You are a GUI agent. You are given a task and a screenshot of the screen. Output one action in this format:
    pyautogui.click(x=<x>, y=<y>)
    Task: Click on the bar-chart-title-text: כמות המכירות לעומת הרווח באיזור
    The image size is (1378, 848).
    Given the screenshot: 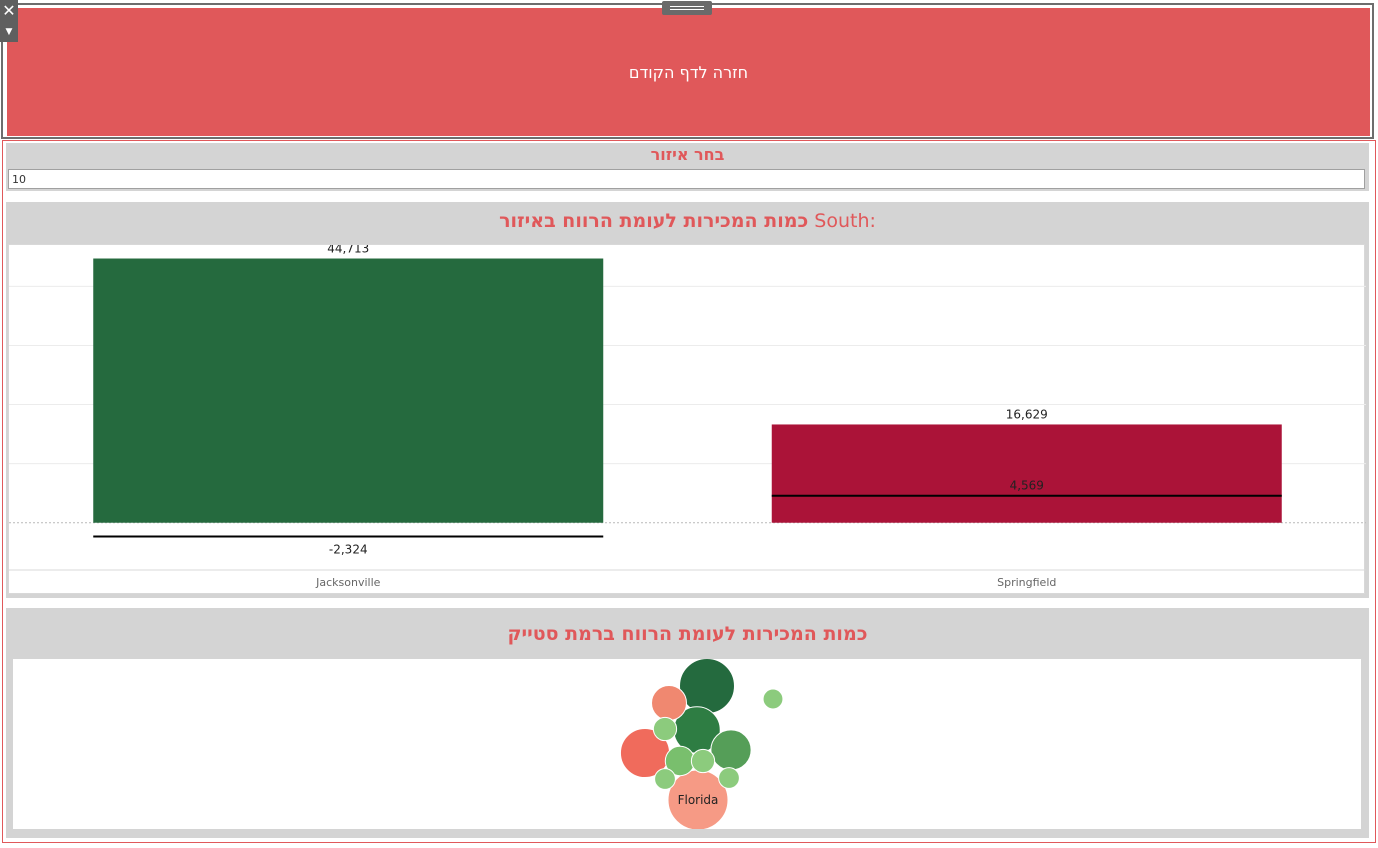 What is the action you would take?
    pyautogui.click(x=654, y=221)
    